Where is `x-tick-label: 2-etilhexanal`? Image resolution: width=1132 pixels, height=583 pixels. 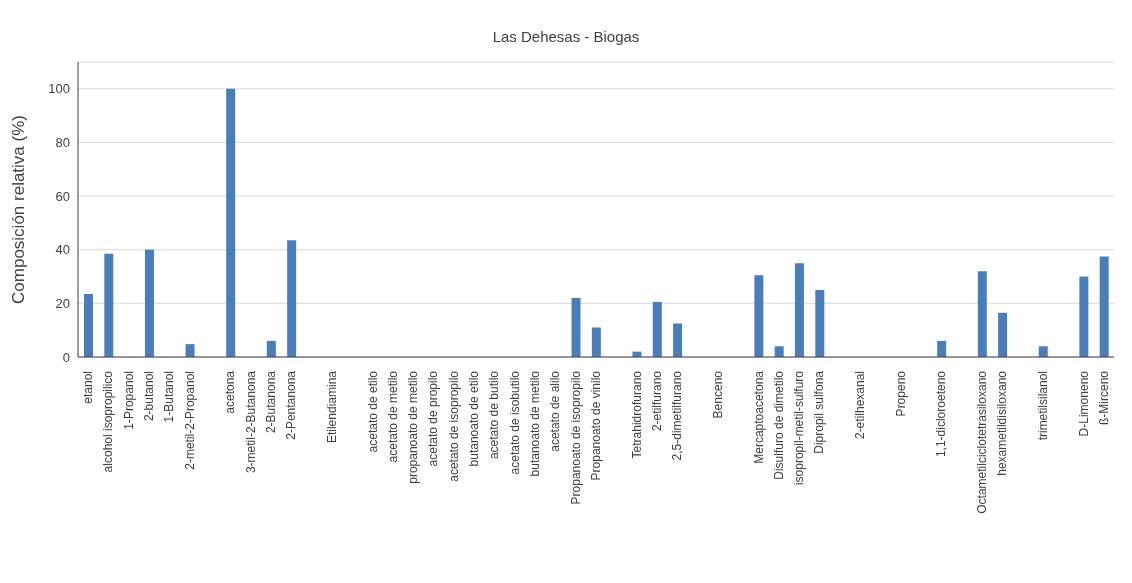 x-tick-label: 2-etilhexanal is located at coordinates (860, 405).